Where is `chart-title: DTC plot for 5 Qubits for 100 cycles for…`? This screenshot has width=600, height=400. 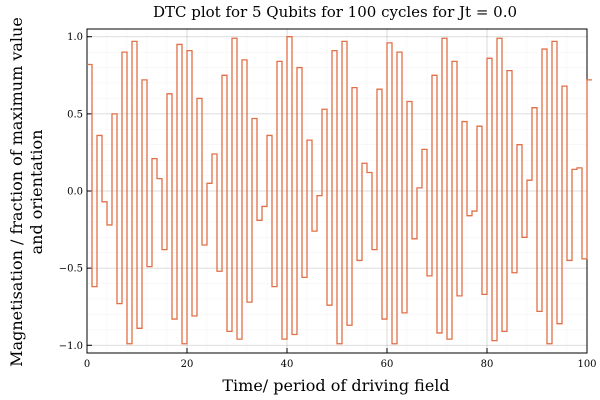 chart-title: DTC plot for 5 Qubits for 100 cycles for… is located at coordinates (335, 12).